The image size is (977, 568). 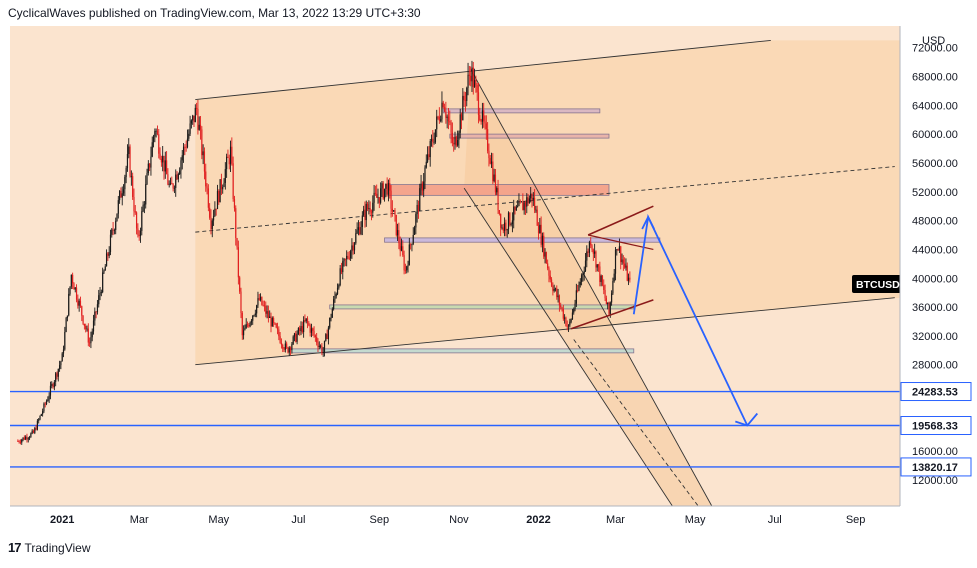 What do you see at coordinates (569, 348) in the screenshot?
I see `desc-channel-line-b` at bounding box center [569, 348].